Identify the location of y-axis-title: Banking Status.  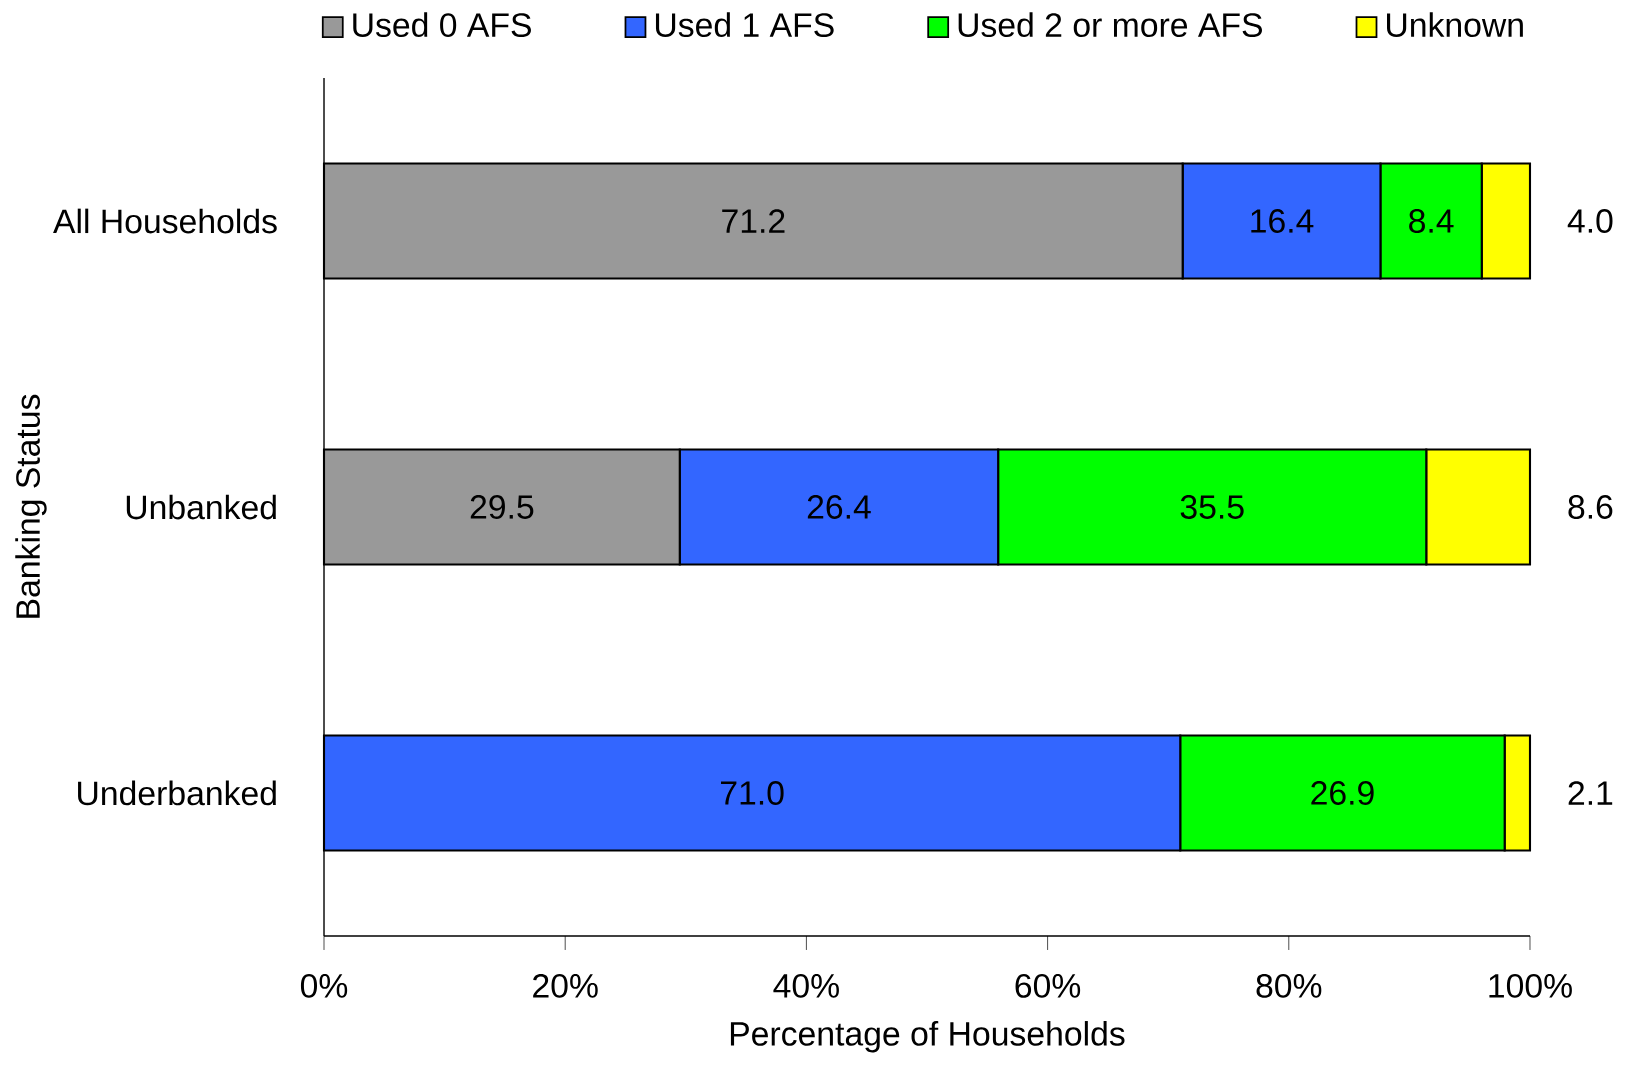
(31, 506).